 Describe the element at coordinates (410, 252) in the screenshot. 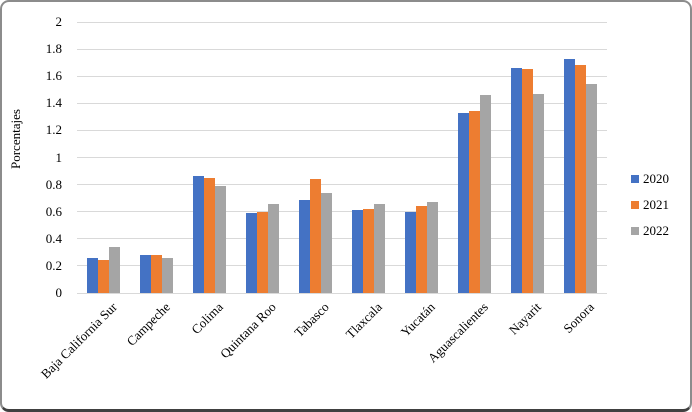

I see `bar-2020-Yucatán` at that location.